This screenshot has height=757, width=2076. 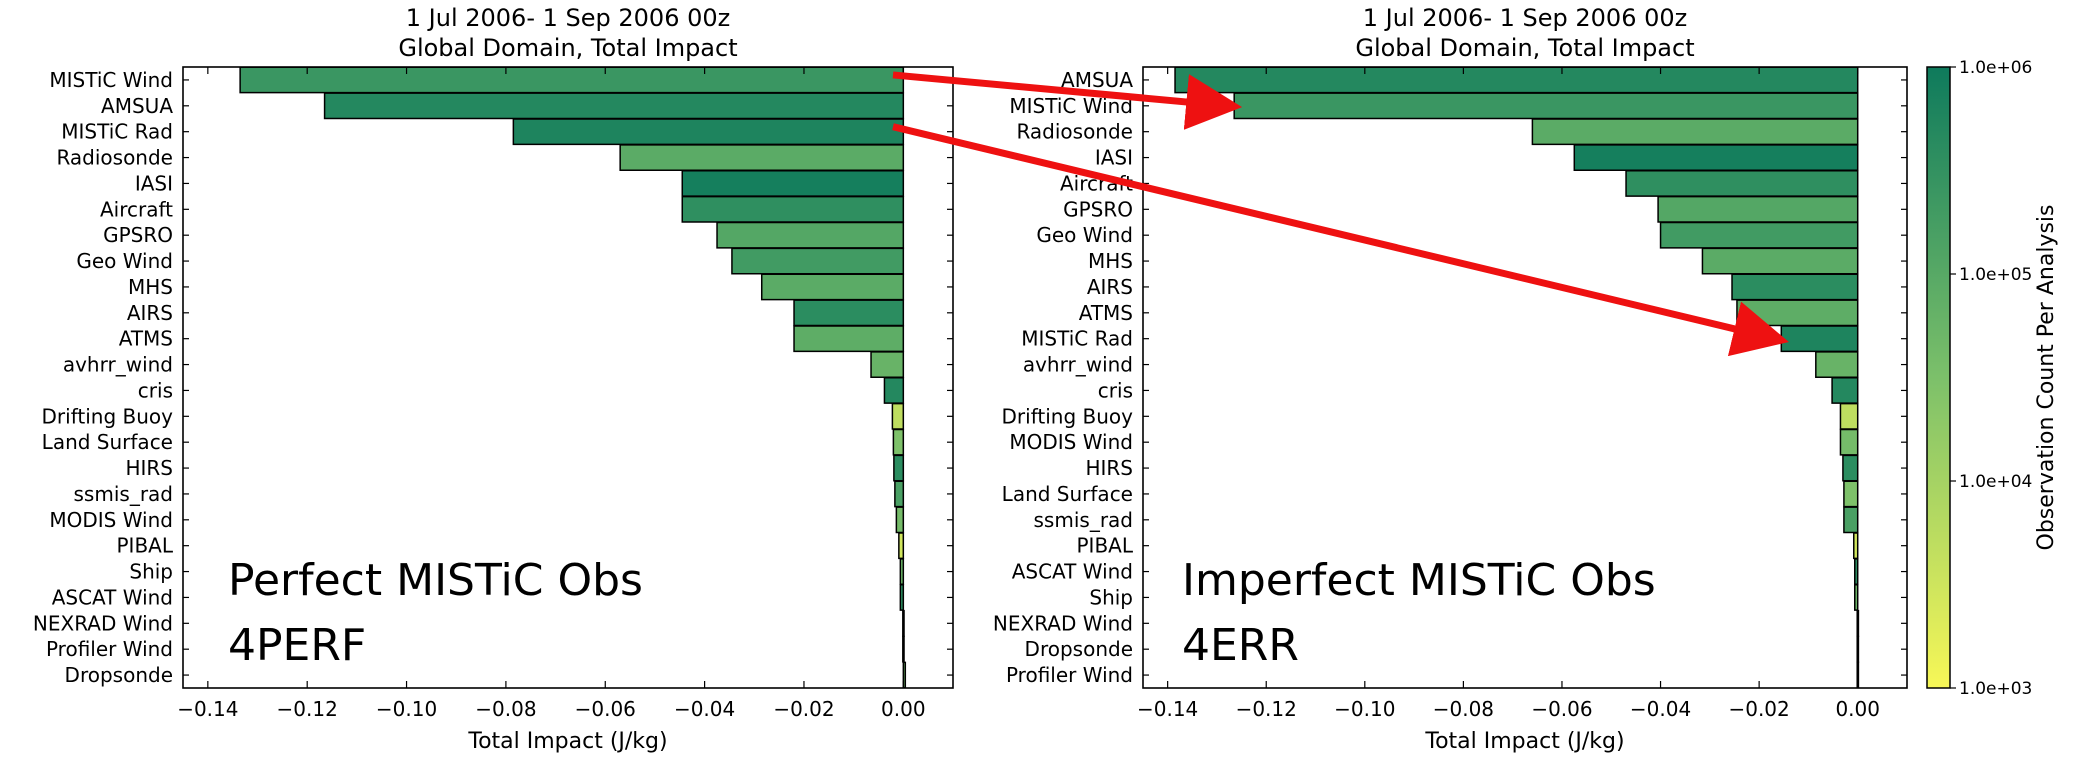 I want to click on panel1-category-label: IASI, so click(x=154, y=183).